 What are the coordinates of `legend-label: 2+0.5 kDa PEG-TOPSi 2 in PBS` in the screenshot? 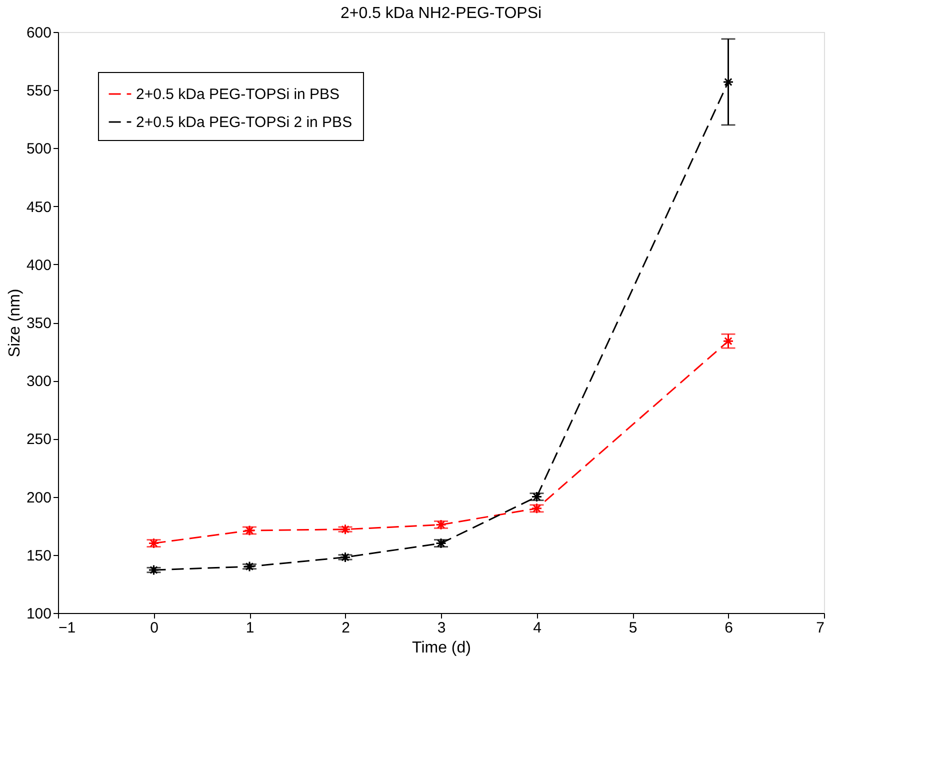 It's located at (244, 122).